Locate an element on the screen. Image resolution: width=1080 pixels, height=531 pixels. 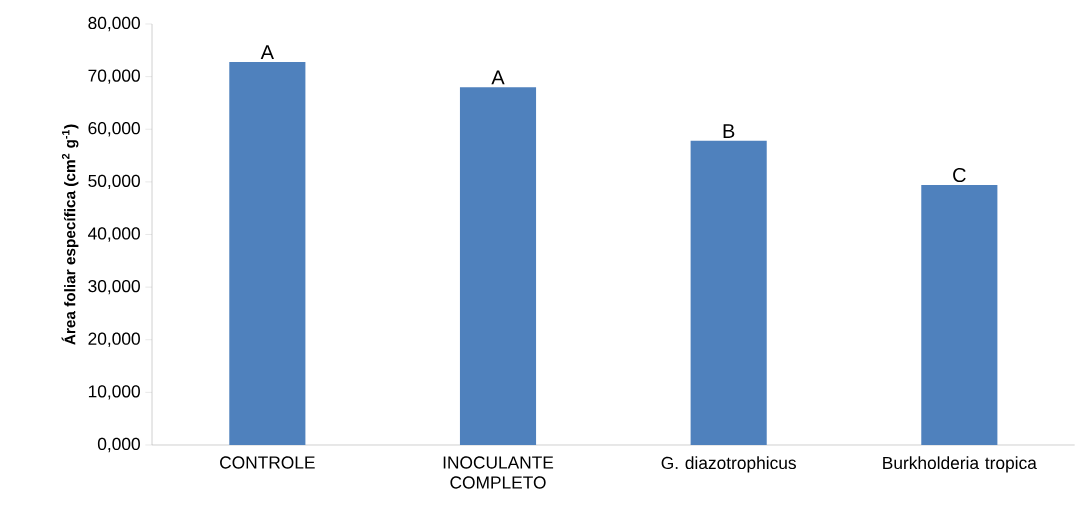
y-tick-label: 0,000 is located at coordinates (118, 445).